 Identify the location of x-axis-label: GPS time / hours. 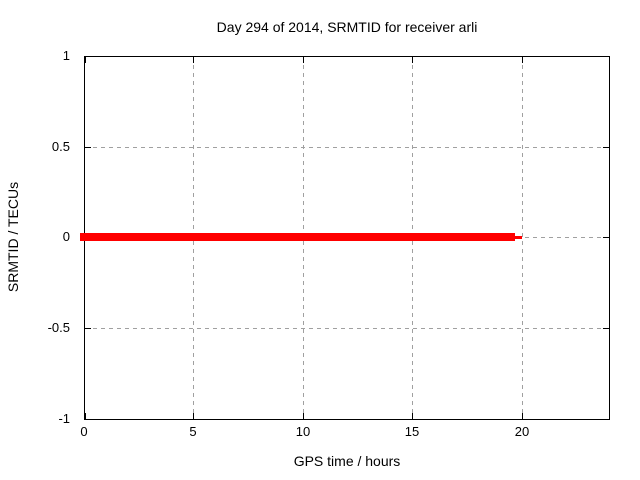
(347, 461).